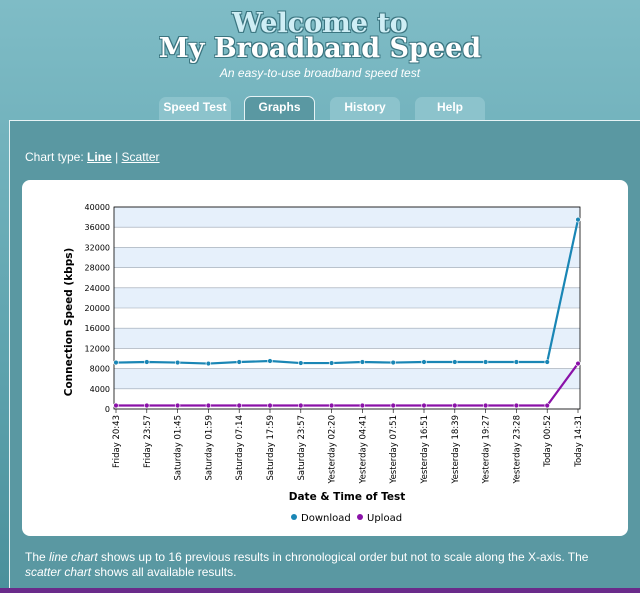  Describe the element at coordinates (320, 23) in the screenshot. I see `welcome-heading: Welcome to` at that location.